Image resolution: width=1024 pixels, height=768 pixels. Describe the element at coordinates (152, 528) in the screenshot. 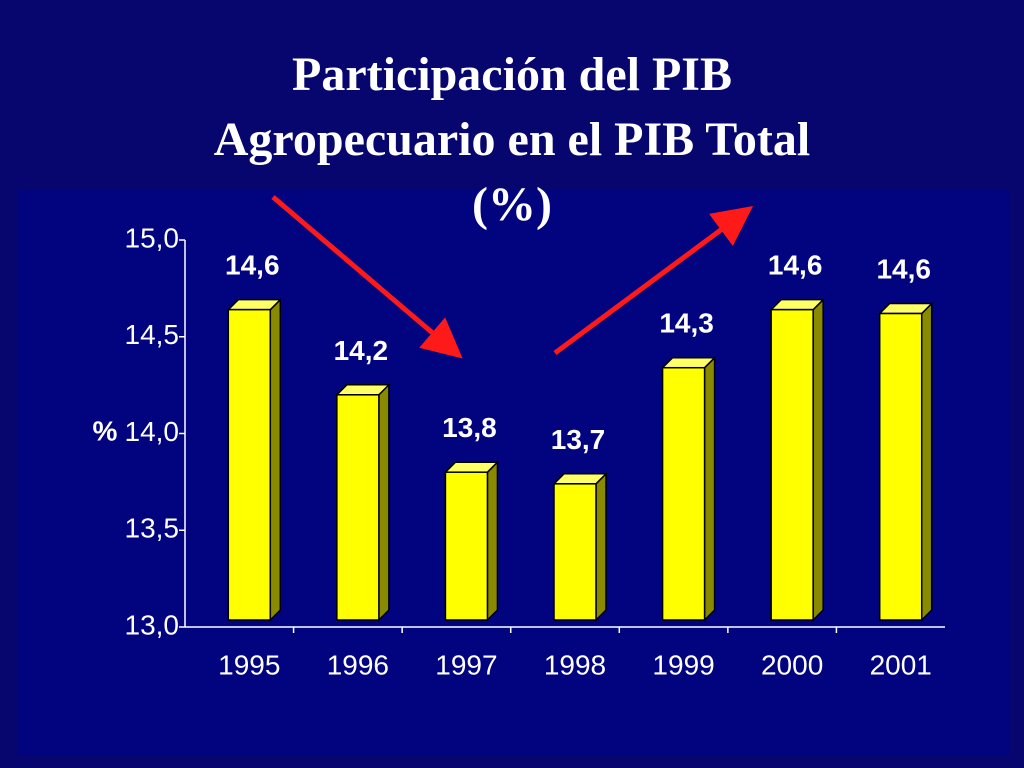

I see `y-tick-label: 13,5` at that location.